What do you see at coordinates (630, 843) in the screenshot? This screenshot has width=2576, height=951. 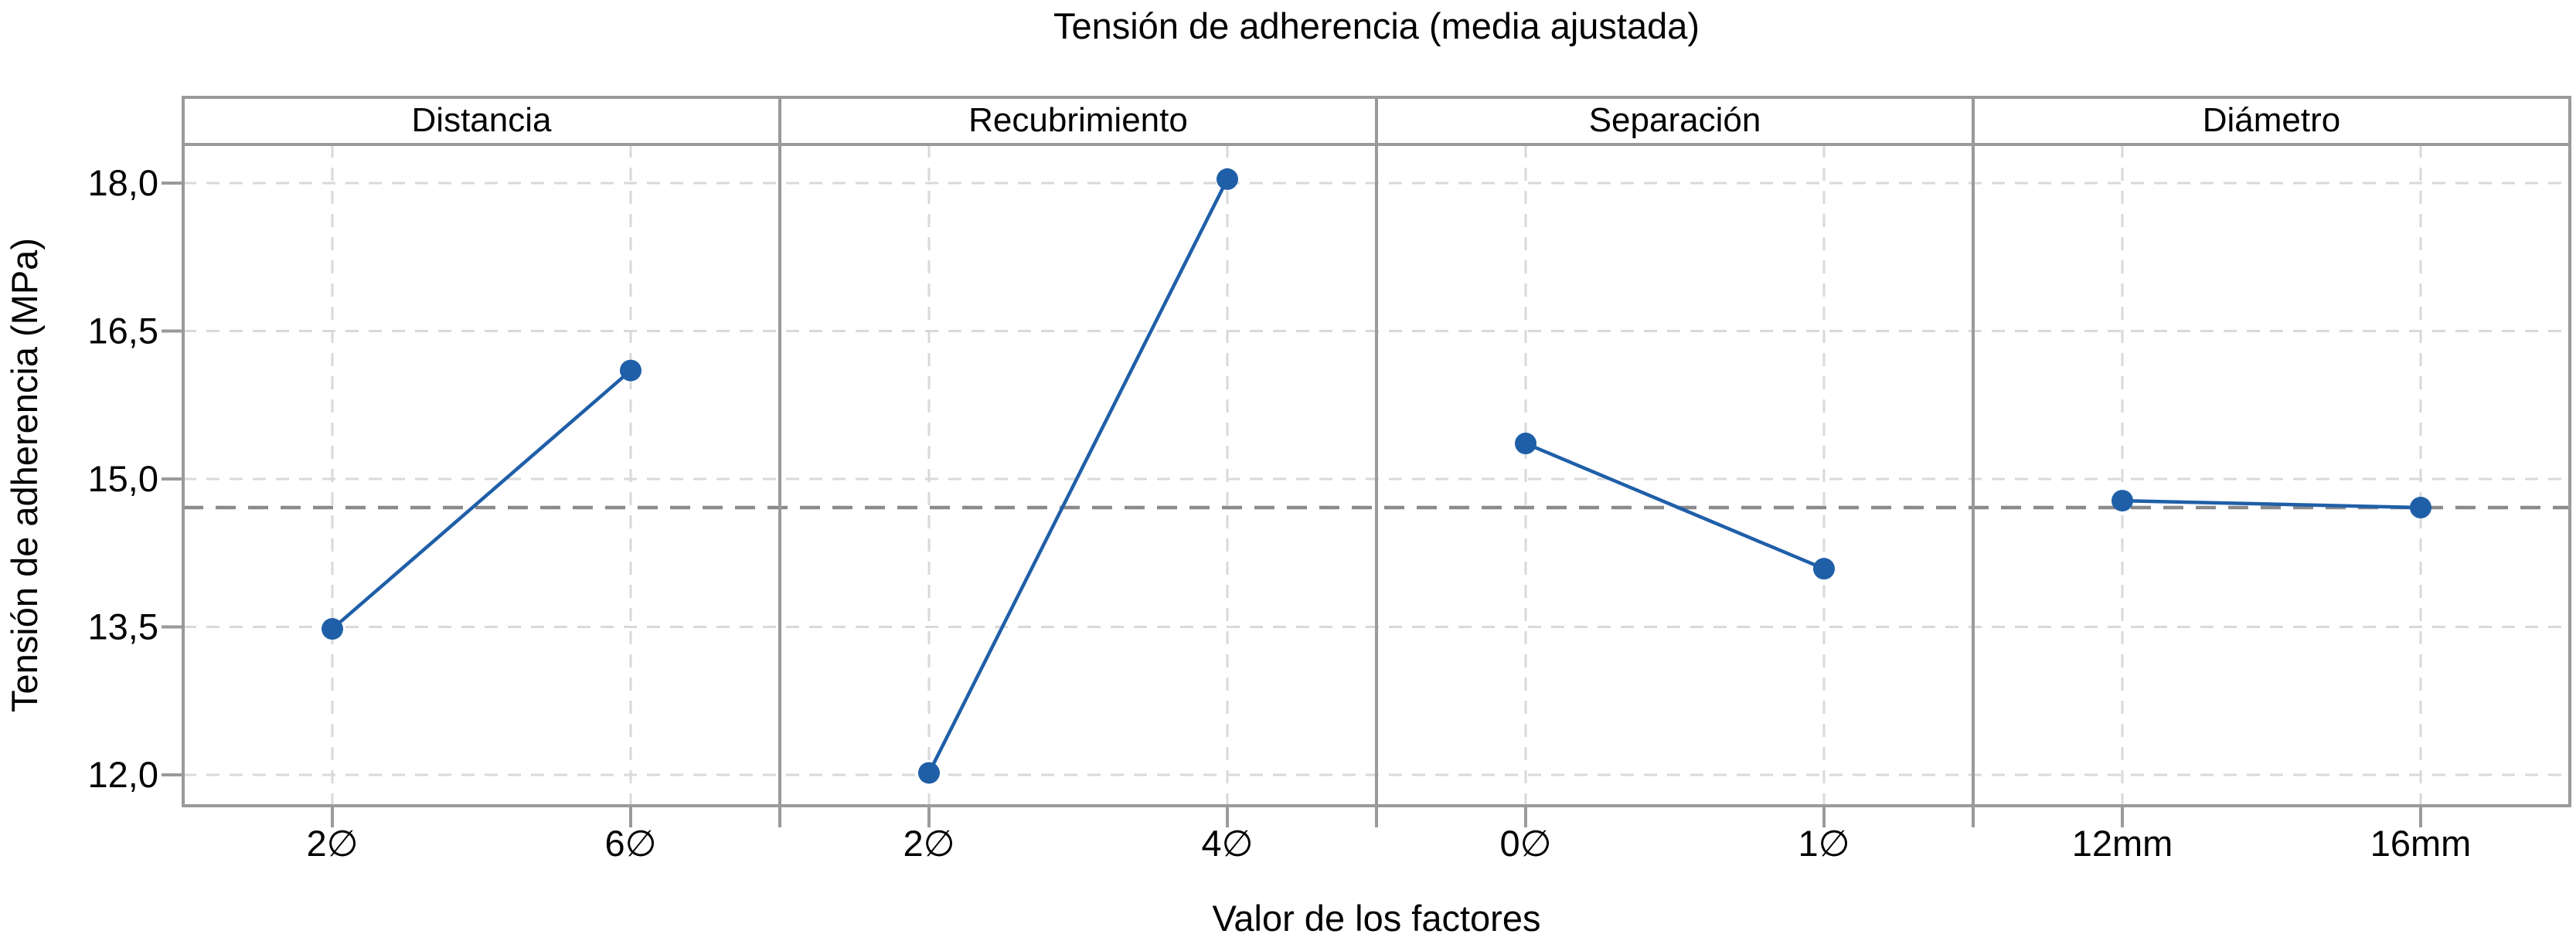 I see `x-tick-label: 6∅` at bounding box center [630, 843].